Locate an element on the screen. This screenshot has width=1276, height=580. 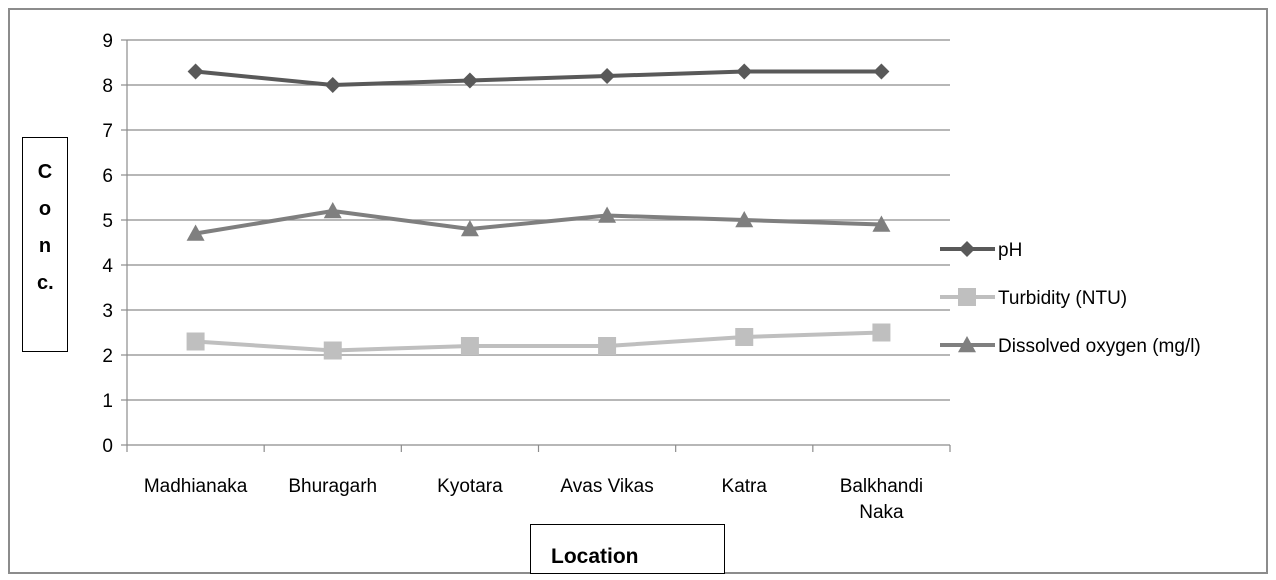
legend-label: Dissolved oxygen (mg/l) is located at coordinates (1099, 346).